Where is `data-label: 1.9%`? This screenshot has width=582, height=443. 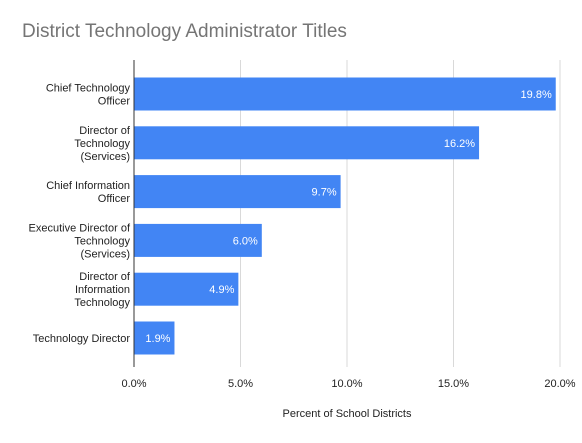 data-label: 1.9% is located at coordinates (157, 339).